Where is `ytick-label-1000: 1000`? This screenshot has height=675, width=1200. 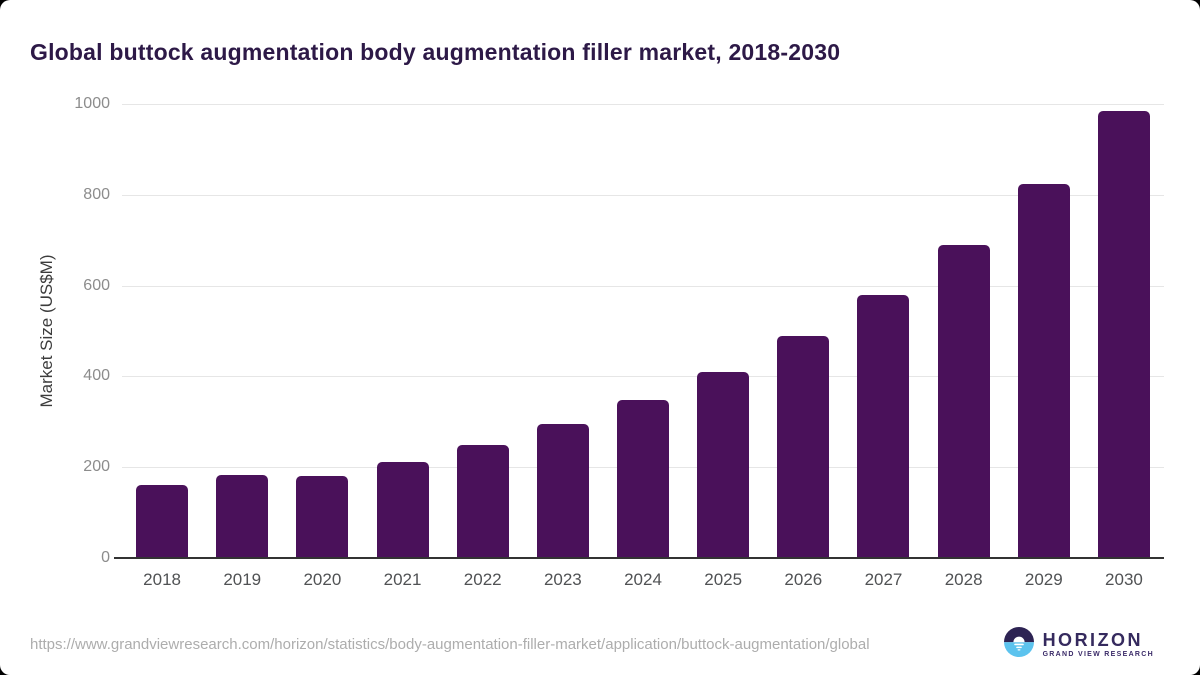
ytick-label-1000: 1000 is located at coordinates (92, 103).